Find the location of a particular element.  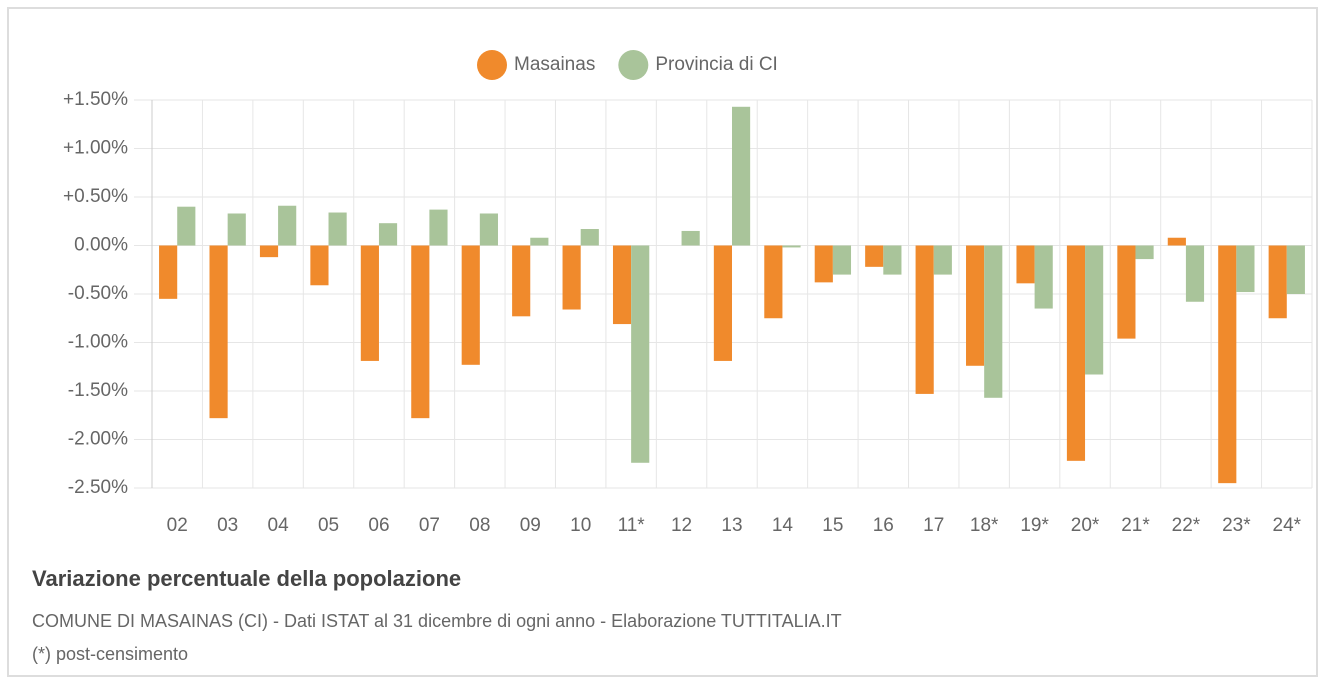

x-tick-label: 14 is located at coordinates (783, 525).